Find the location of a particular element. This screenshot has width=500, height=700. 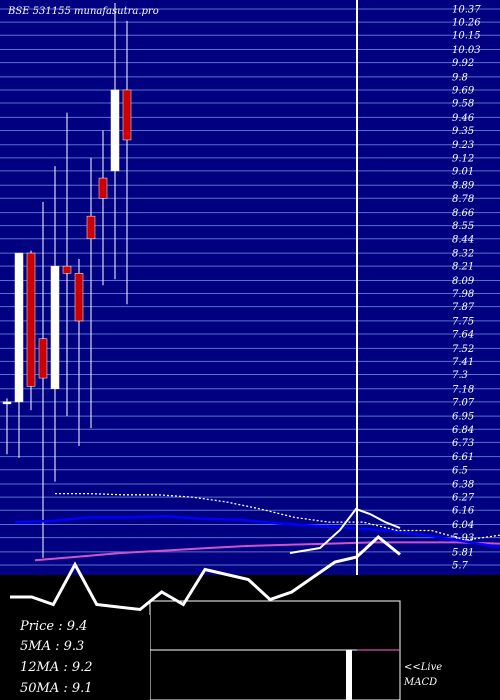

live-label: <<Live is located at coordinates (423, 667).